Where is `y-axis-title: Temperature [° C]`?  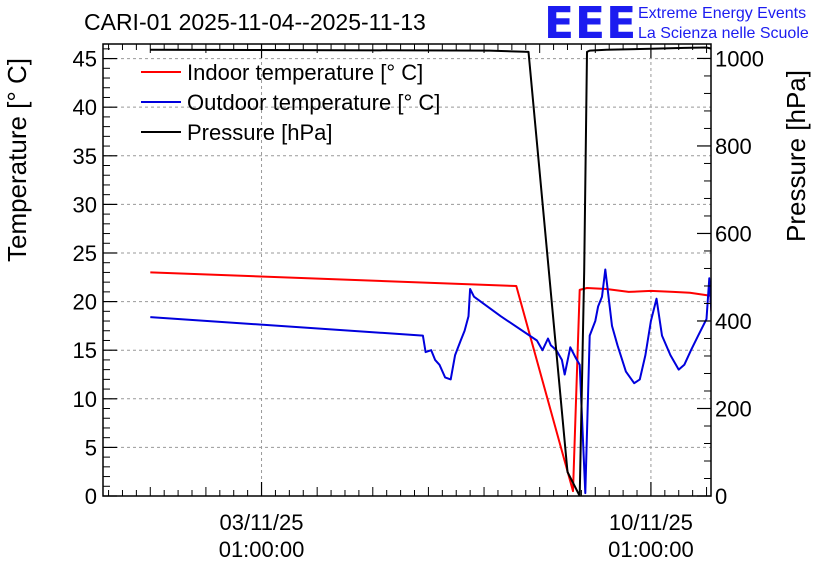 y-axis-title: Temperature [° C] is located at coordinates (17, 160).